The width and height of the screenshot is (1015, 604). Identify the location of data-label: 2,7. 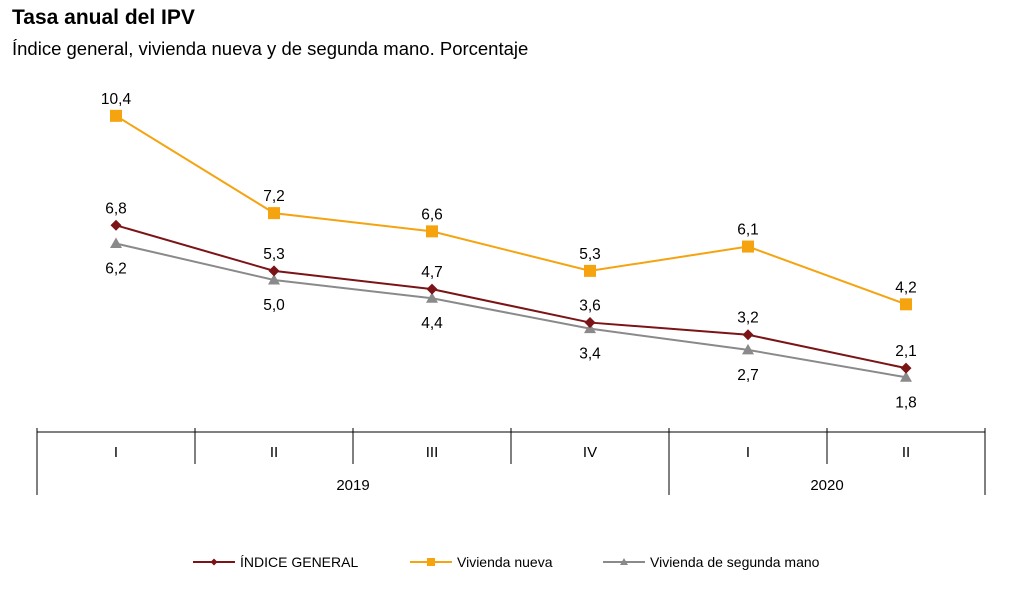
(748, 375).